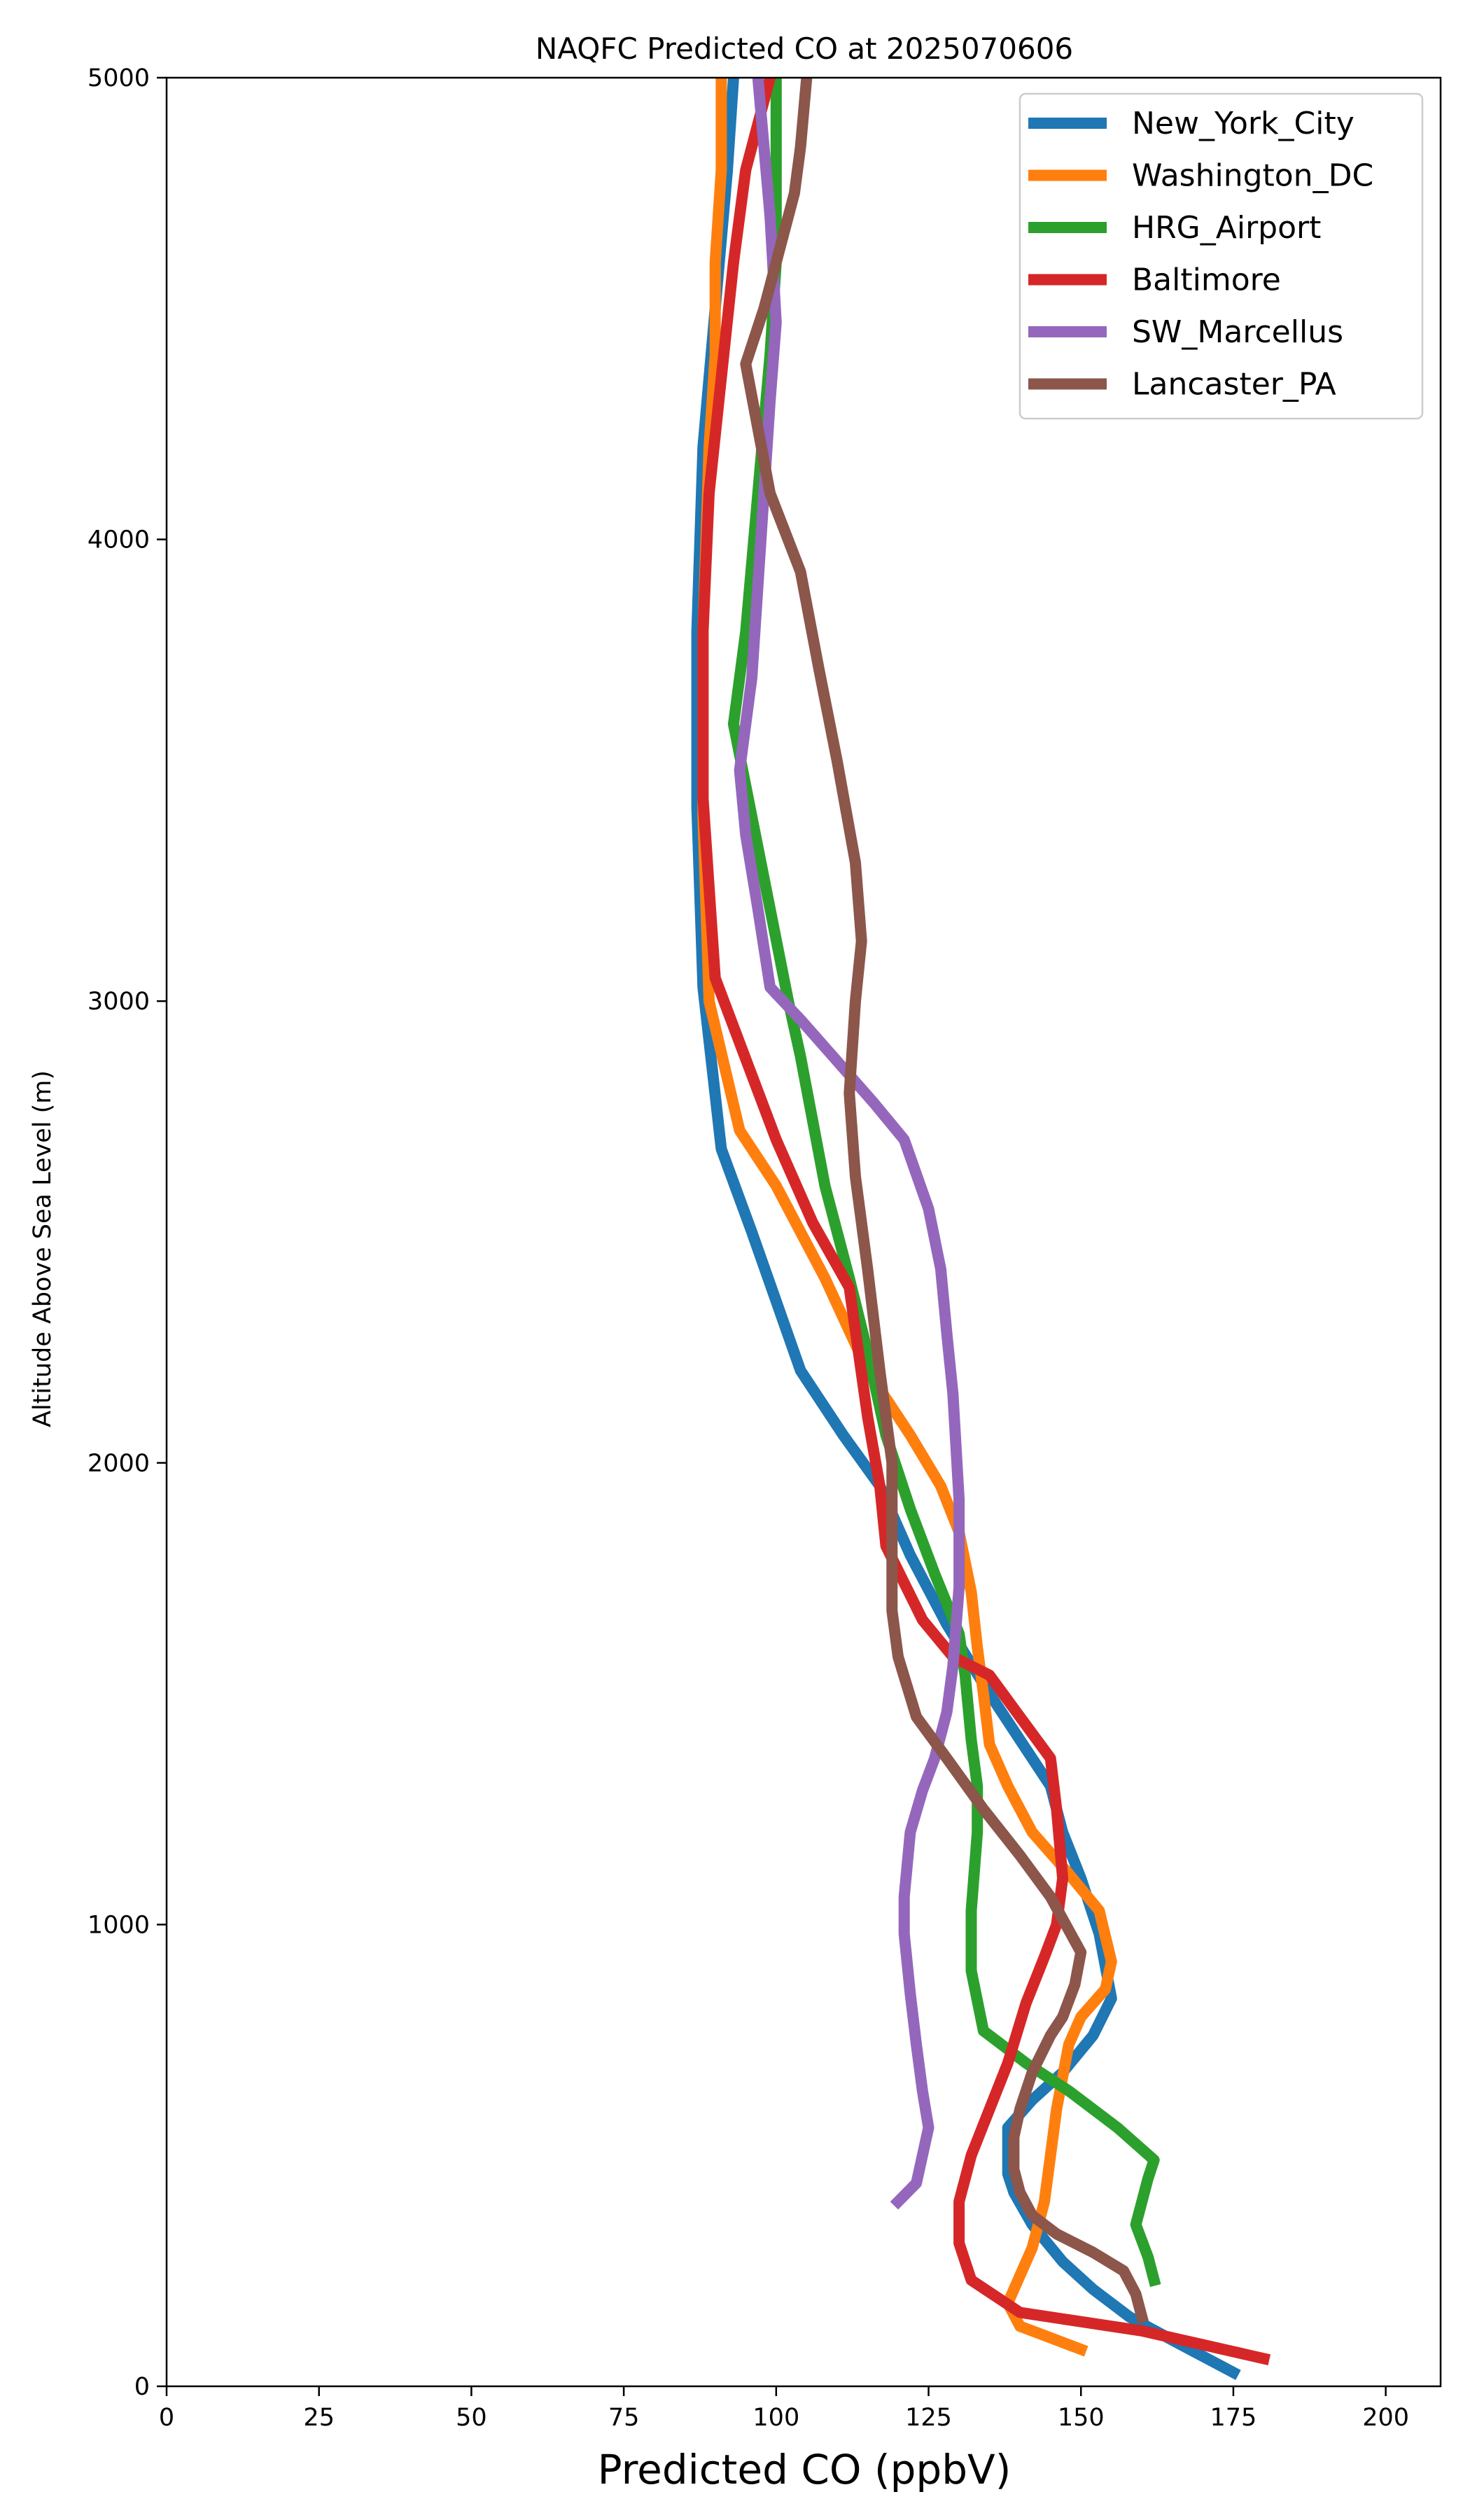 The image size is (1470, 2520). Describe the element at coordinates (804, 2469) in the screenshot. I see `x-axis-label: Predicted CO (ppbV)` at that location.